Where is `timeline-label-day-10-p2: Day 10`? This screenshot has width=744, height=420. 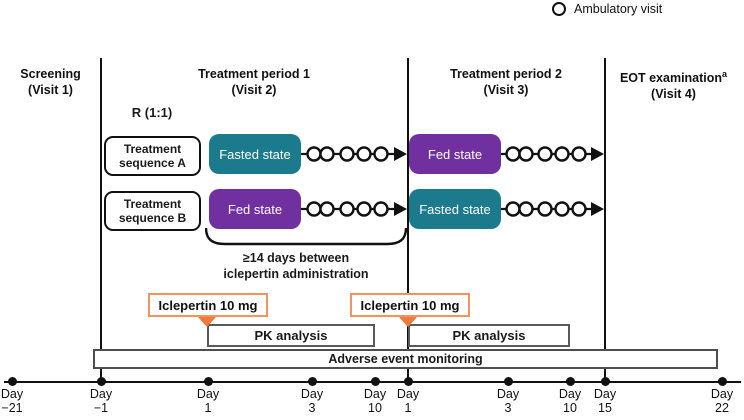 timeline-label-day-10-p2: Day 10 is located at coordinates (570, 401).